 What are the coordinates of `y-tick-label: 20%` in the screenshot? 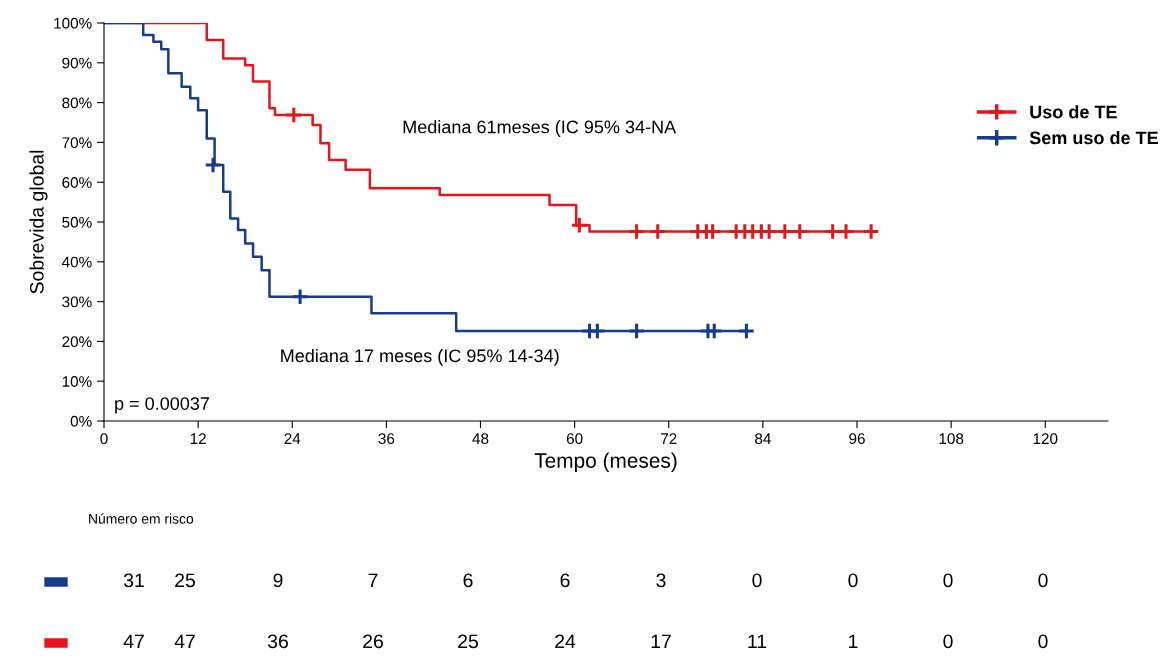 It's located at (77, 342).